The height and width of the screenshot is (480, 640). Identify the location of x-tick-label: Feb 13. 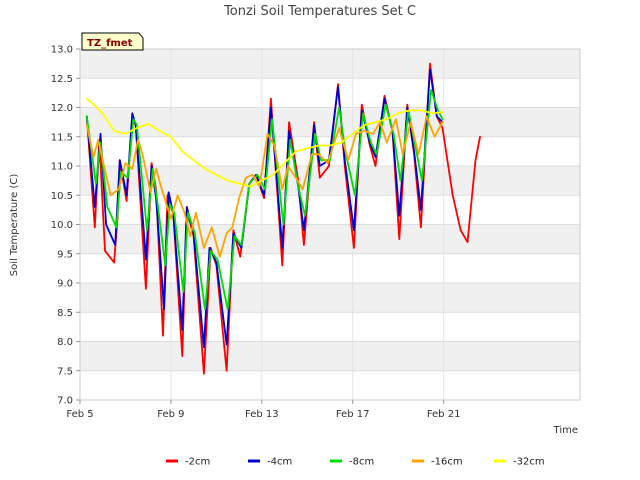
(262, 414).